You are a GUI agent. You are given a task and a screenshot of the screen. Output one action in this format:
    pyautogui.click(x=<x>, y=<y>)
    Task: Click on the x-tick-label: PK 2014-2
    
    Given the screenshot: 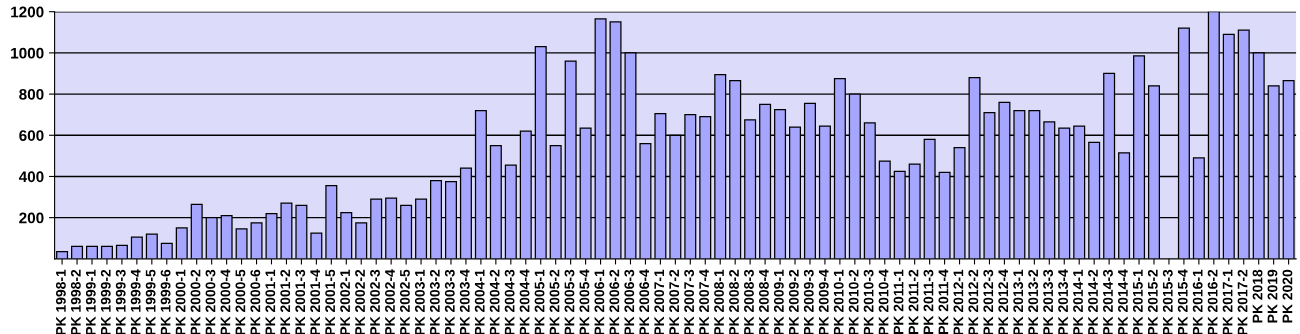 What is the action you would take?
    pyautogui.click(x=1093, y=301)
    